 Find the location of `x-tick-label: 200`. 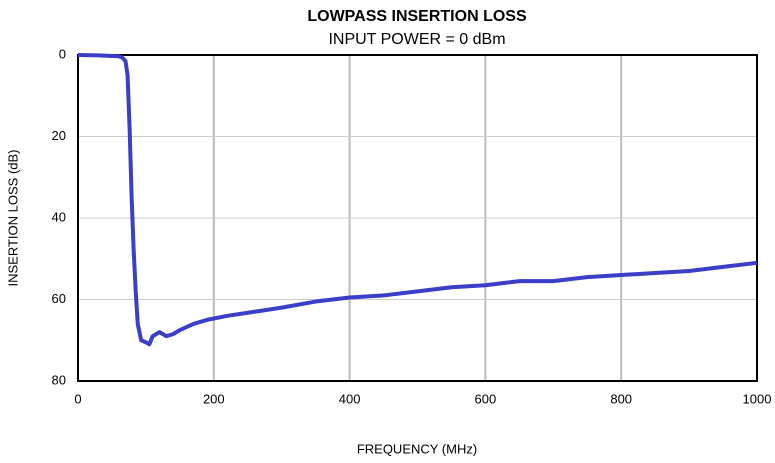

x-tick-label: 200 is located at coordinates (214, 398).